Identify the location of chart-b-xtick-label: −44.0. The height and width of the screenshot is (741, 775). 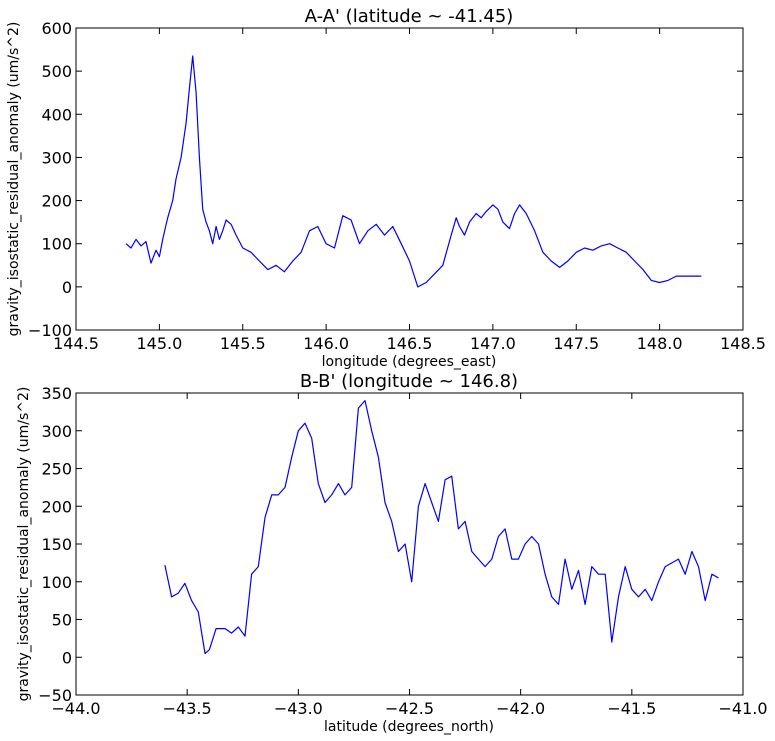
(75, 708).